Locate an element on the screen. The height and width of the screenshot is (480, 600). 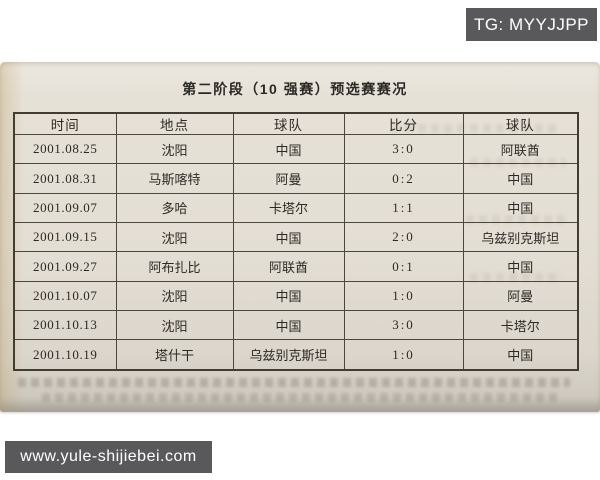
date-cell: 2001.09.15 is located at coordinates (65, 237).